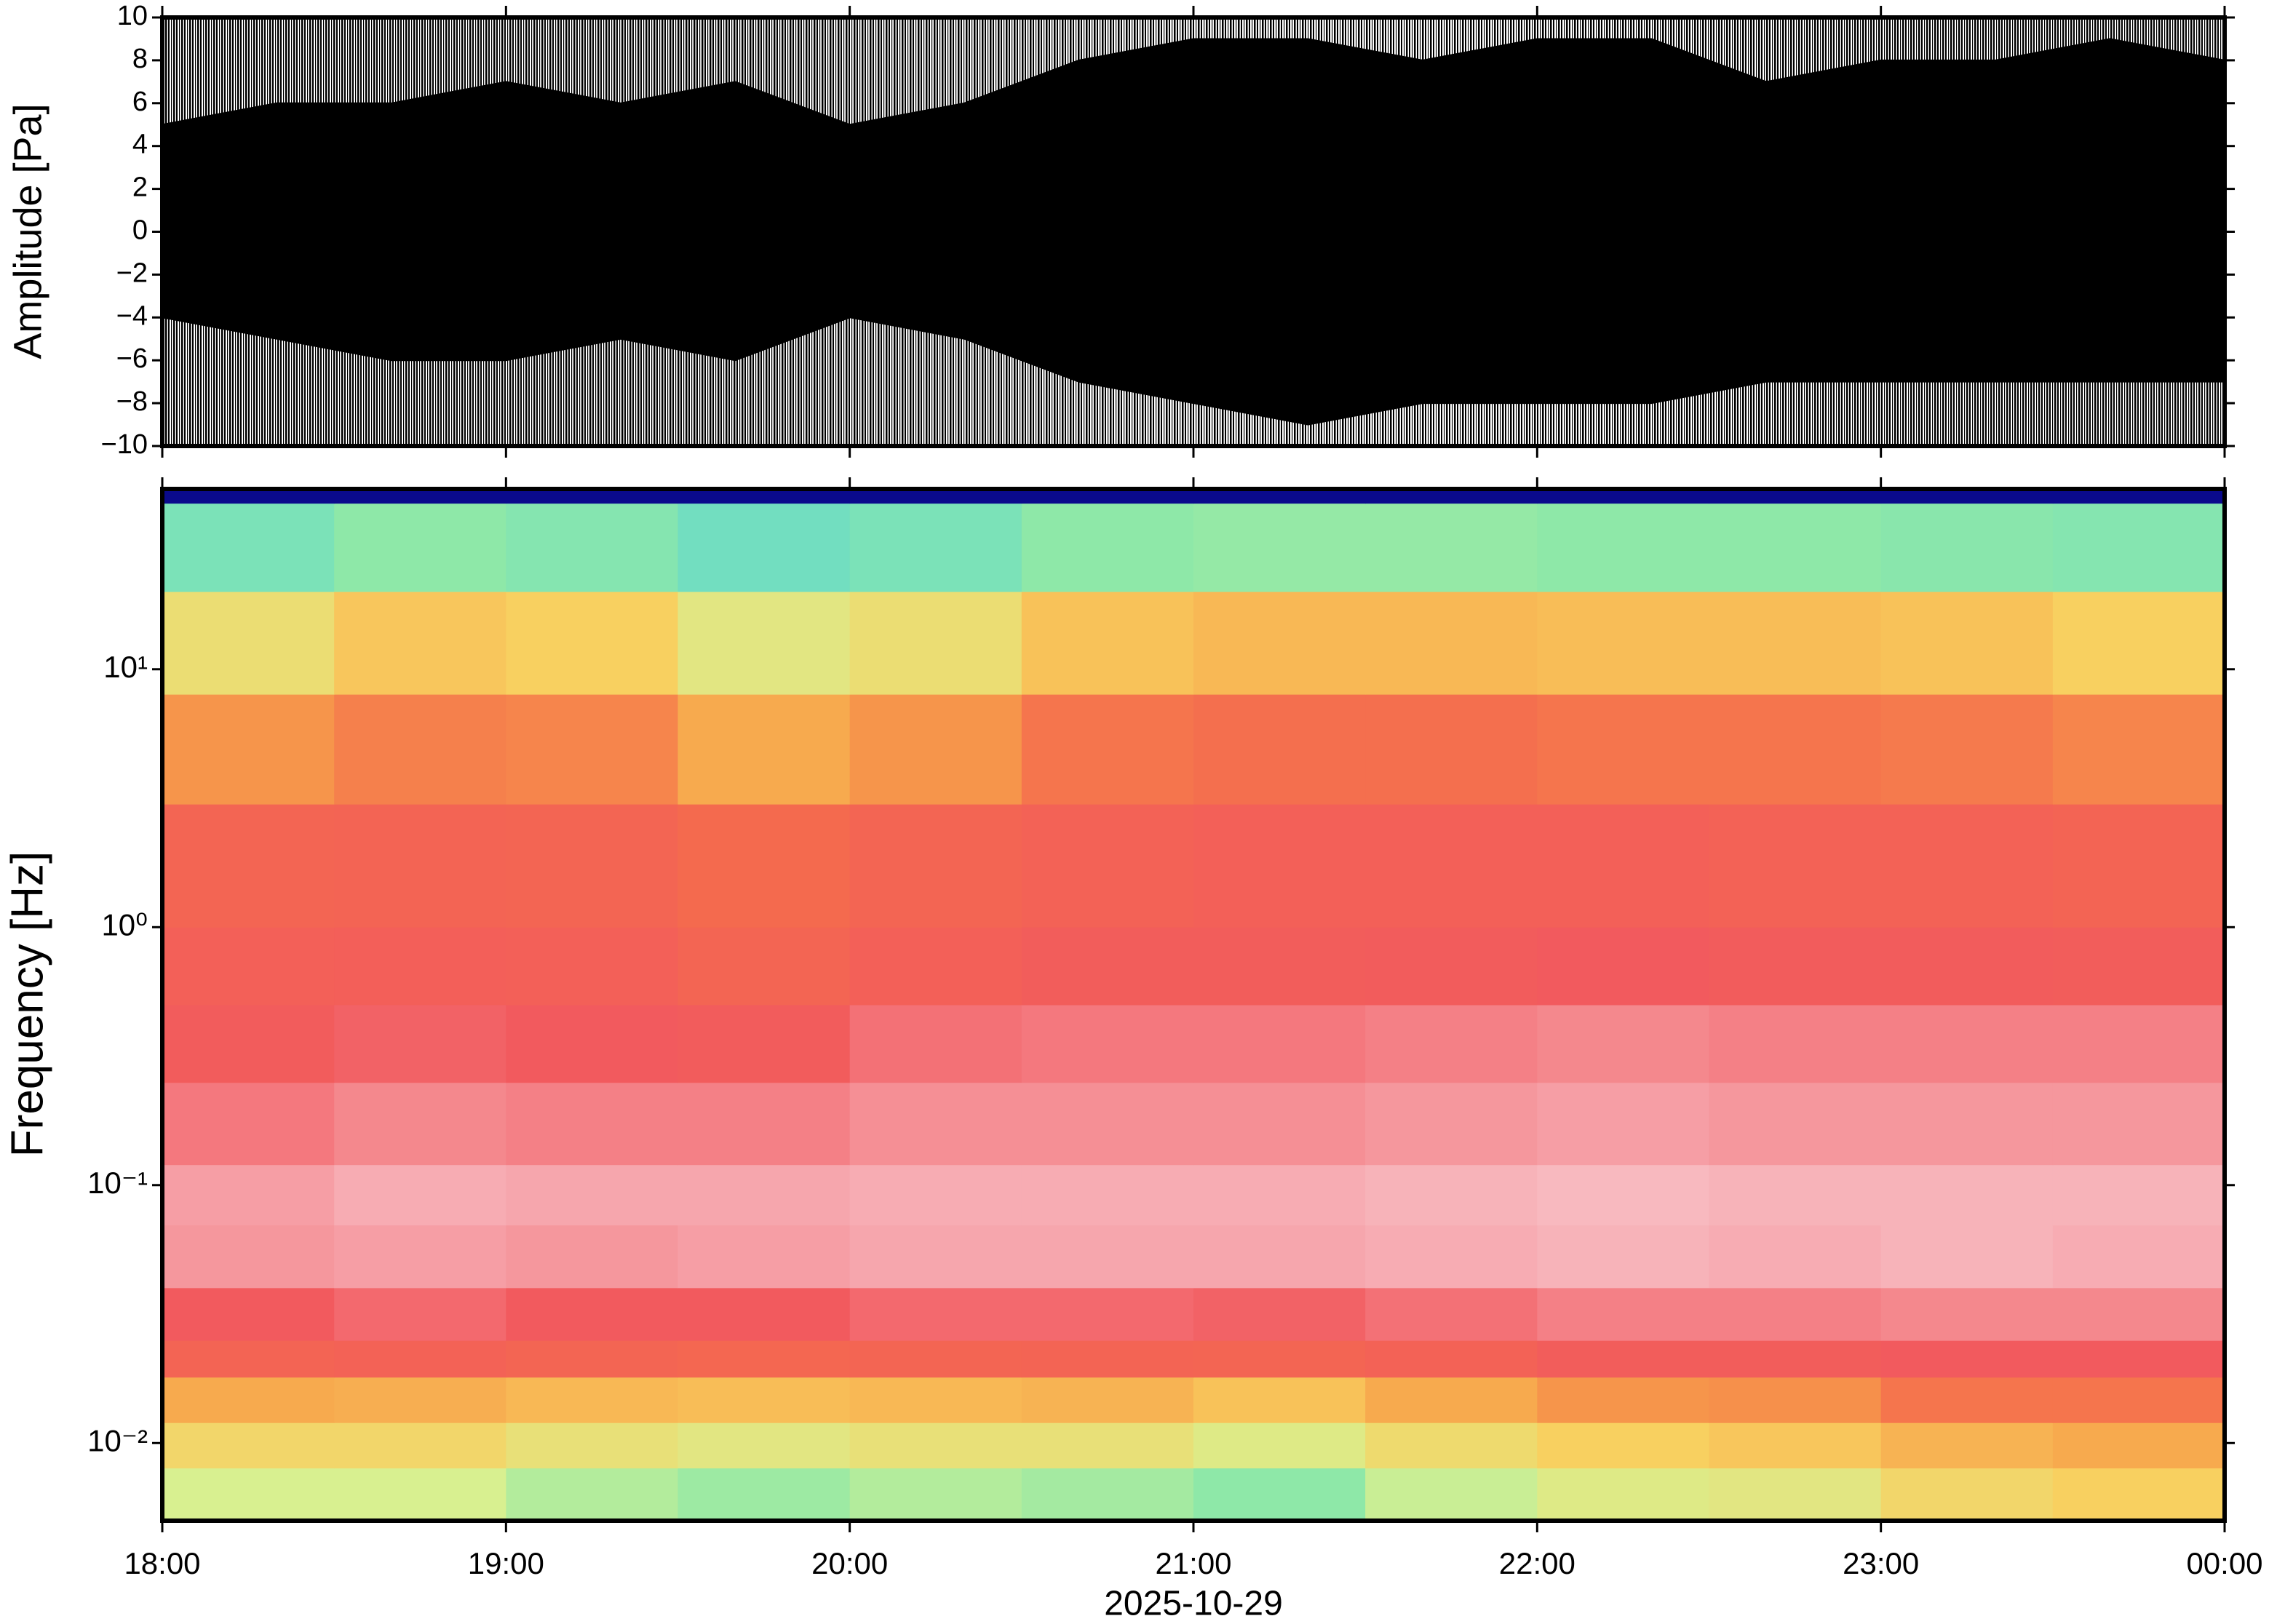 This screenshot has width=2269, height=1624. I want to click on y-tick-label: 6, so click(140, 102).